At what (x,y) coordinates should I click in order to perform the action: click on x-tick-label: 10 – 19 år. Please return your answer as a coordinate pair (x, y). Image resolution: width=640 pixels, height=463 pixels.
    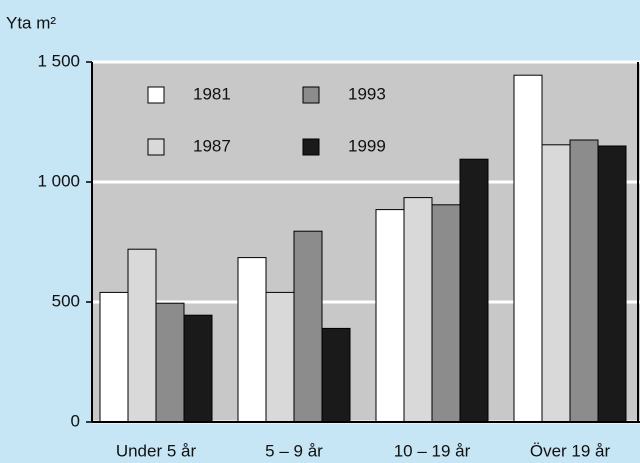
    Looking at the image, I should click on (432, 450).